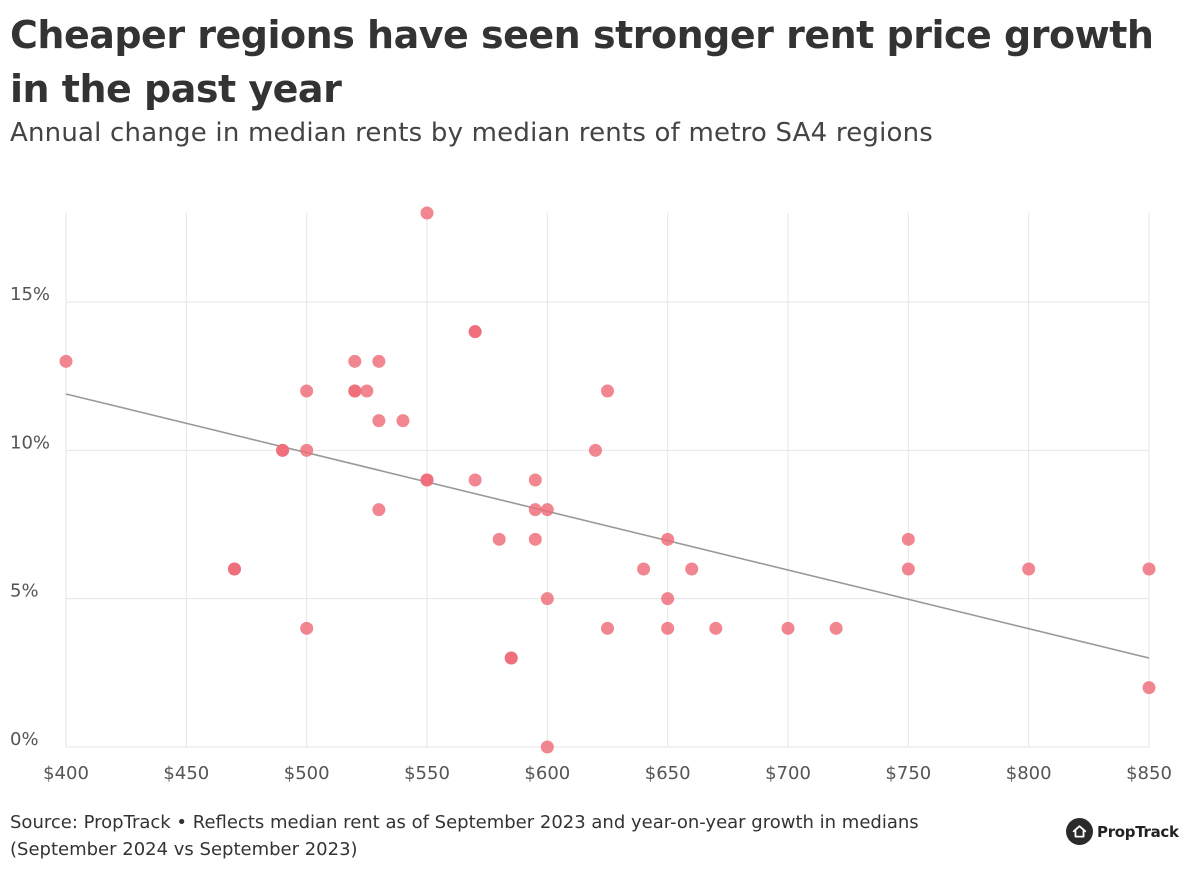 Image resolution: width=1188 pixels, height=878 pixels. Describe the element at coordinates (1079, 831) in the screenshot. I see `house-icon` at that location.